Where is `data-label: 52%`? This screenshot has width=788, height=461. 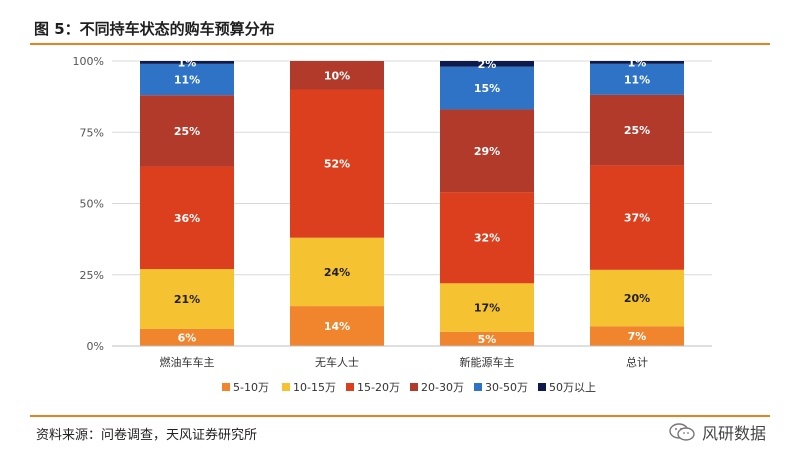
data-label: 52% is located at coordinates (337, 164).